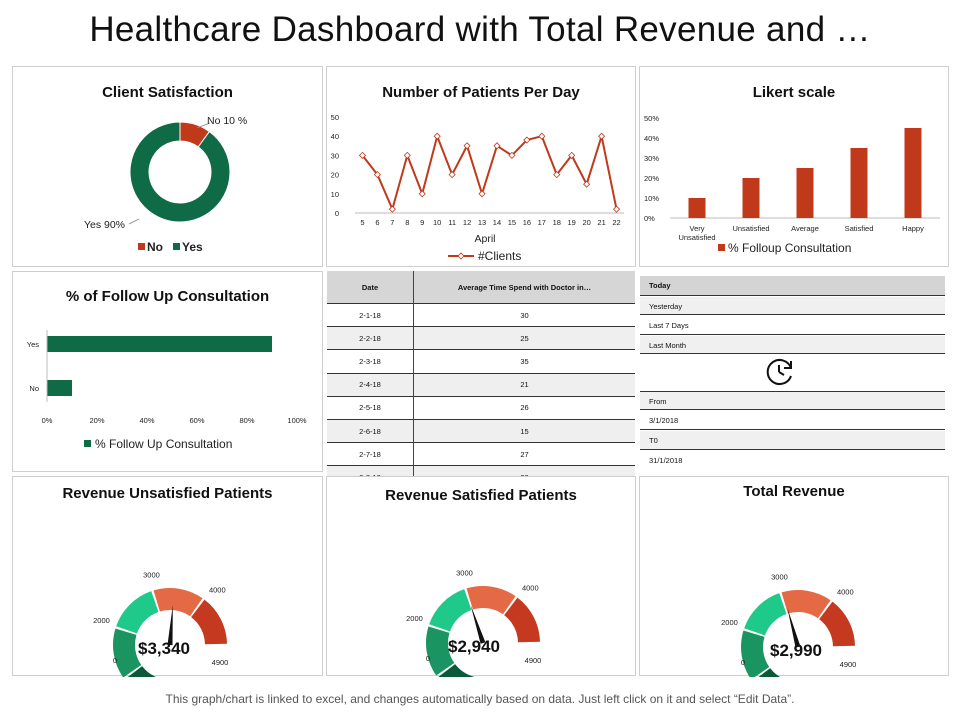 Image resolution: width=960 pixels, height=720 pixels. Describe the element at coordinates (392, 222) in the screenshot. I see `x-tick-label: 7` at that location.